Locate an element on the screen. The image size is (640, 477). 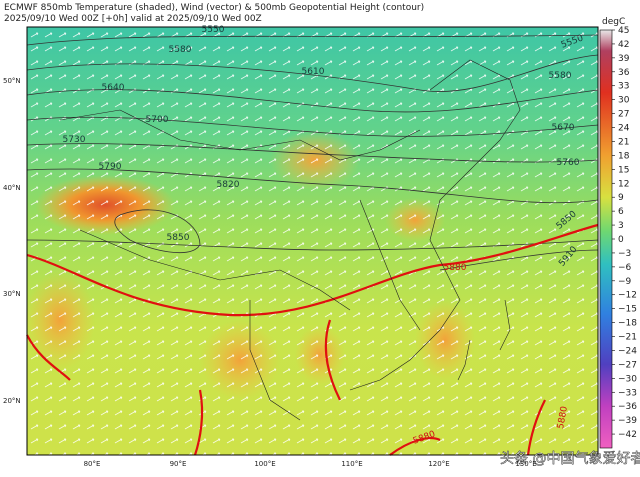
colorbar-tick-label: −9 is located at coordinates (625, 282).